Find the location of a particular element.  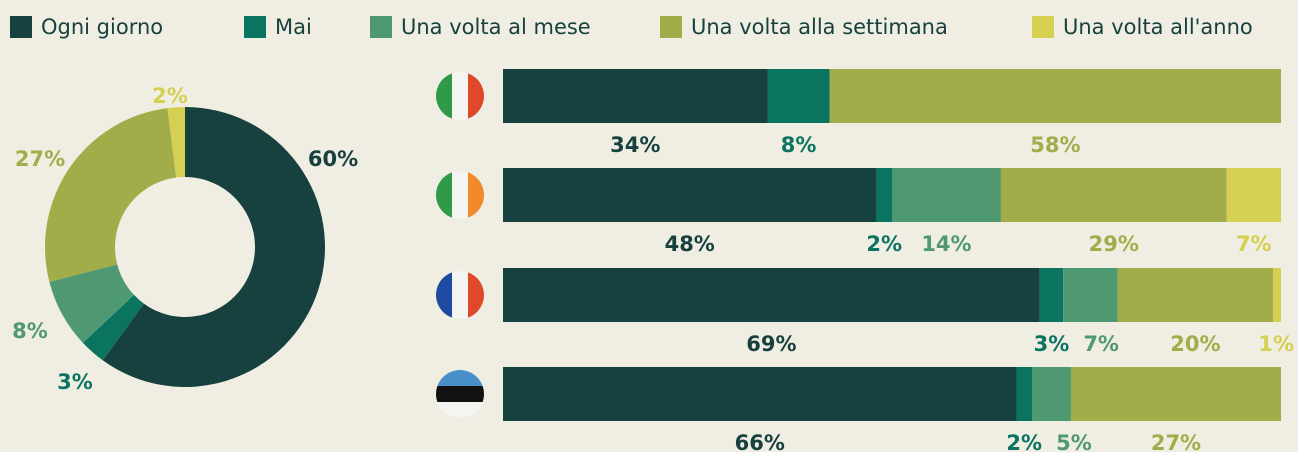

bar-value-label: 1% is located at coordinates (1276, 344).